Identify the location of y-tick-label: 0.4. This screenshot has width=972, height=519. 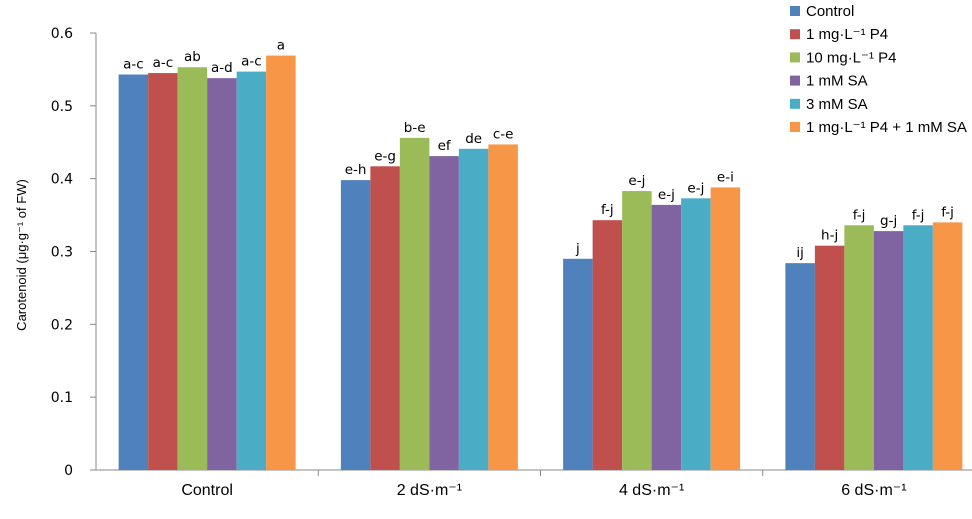
(62, 180).